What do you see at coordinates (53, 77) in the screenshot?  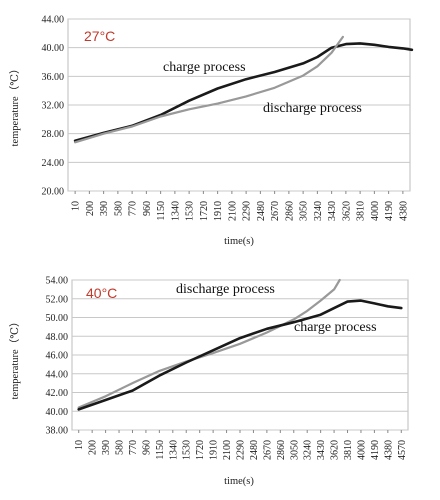 I see `y-tick-label: 36.00` at bounding box center [53, 77].